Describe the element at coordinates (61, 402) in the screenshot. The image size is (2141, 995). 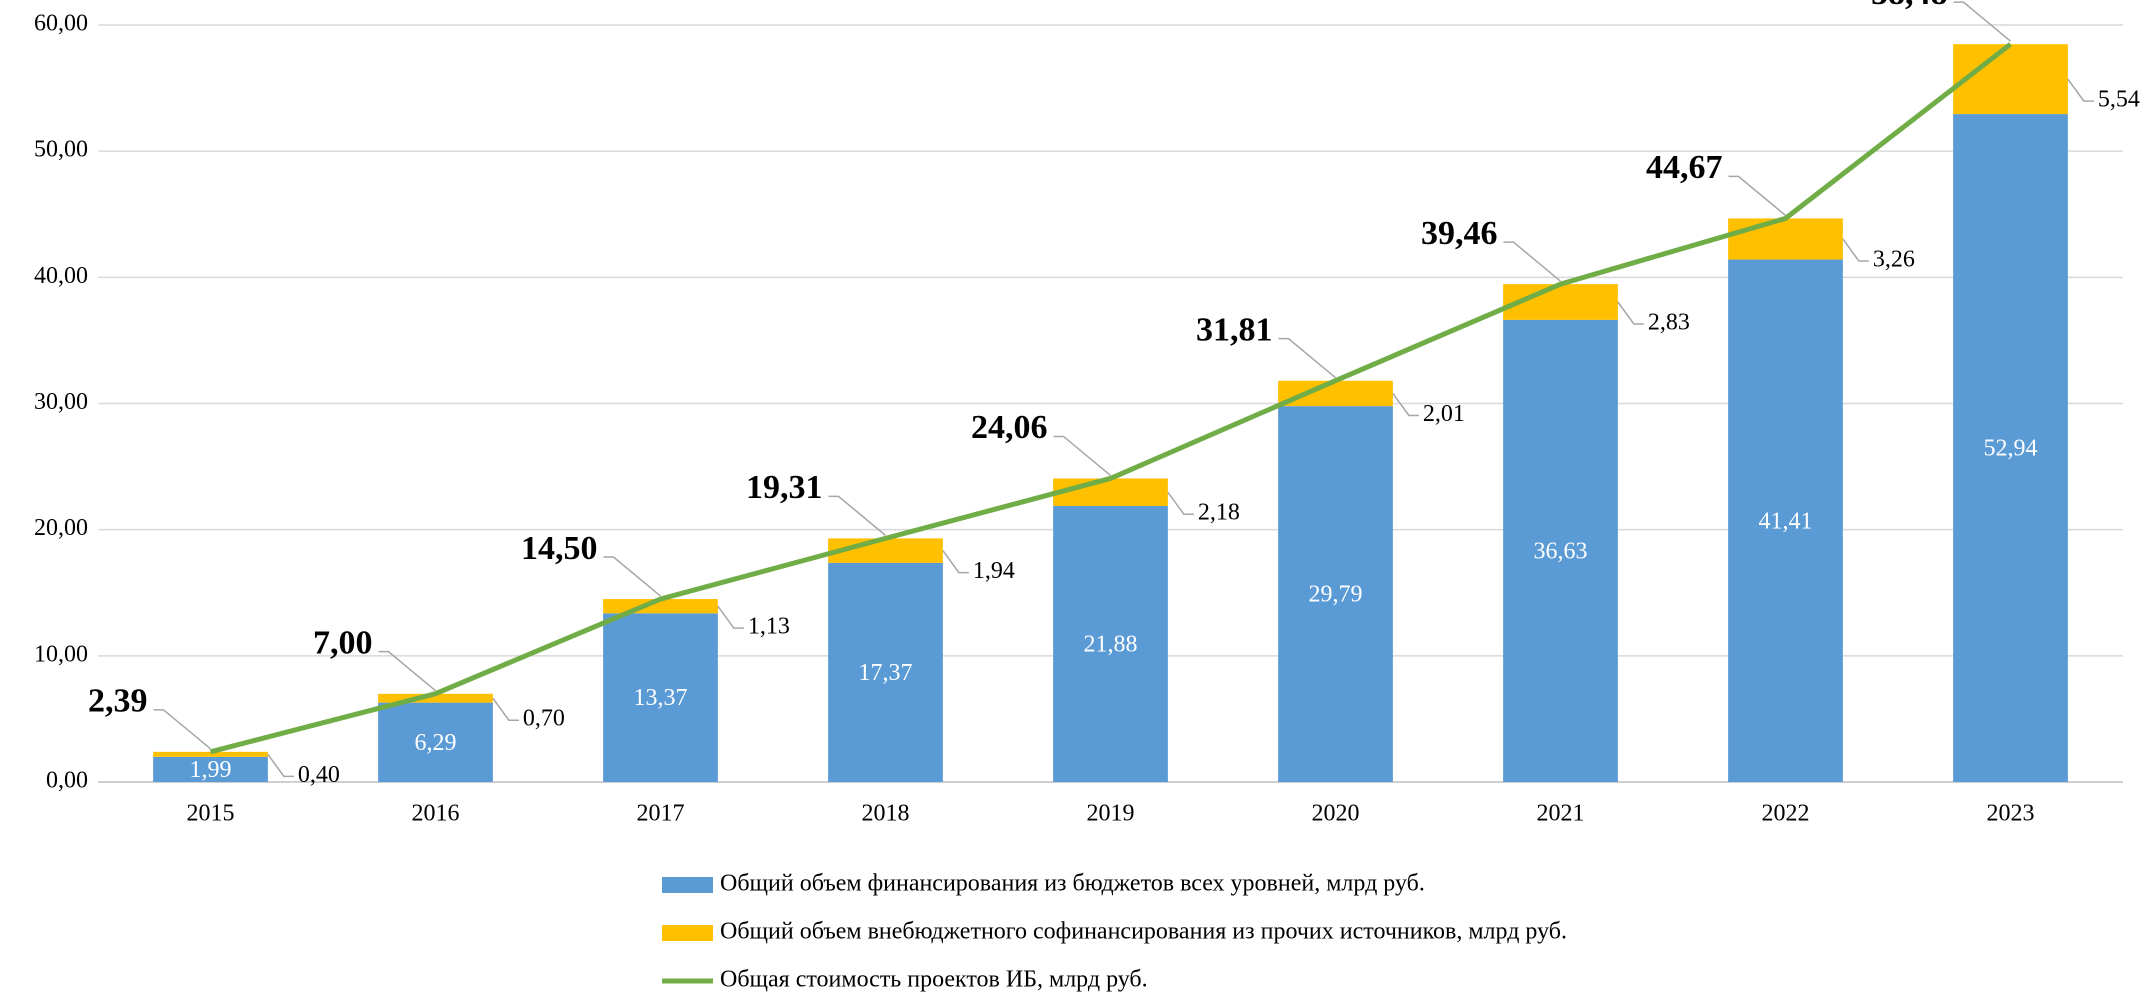
I see `y-tick-label: 30,00` at that location.